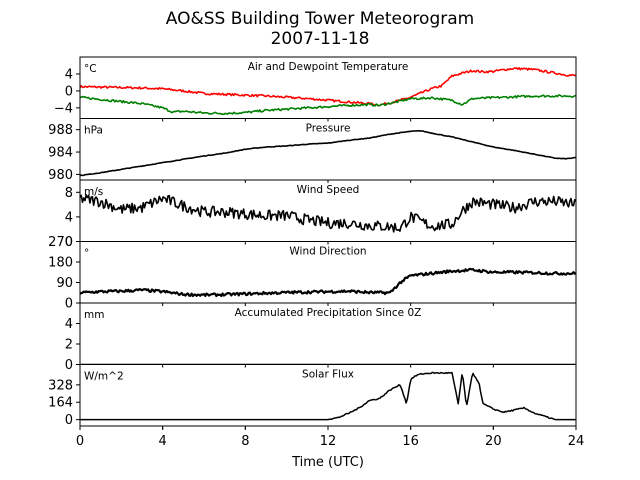 Image resolution: width=640 pixels, height=480 pixels. Describe the element at coordinates (69, 345) in the screenshot. I see `y-tick-label-precipitation: 2` at that location.